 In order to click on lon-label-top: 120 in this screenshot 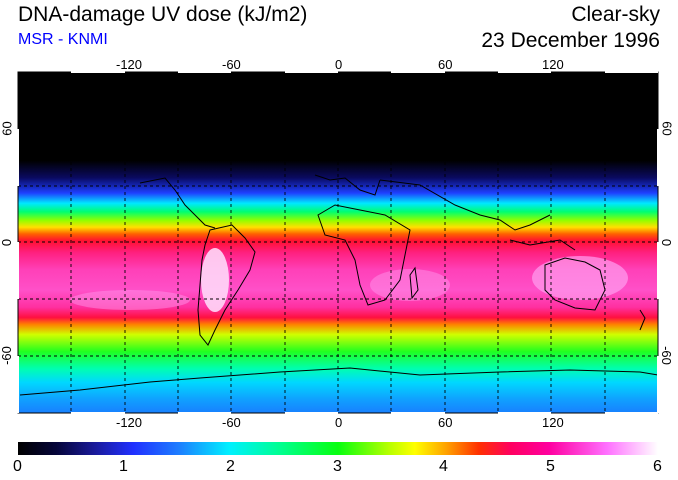, I will do `click(553, 64)`.